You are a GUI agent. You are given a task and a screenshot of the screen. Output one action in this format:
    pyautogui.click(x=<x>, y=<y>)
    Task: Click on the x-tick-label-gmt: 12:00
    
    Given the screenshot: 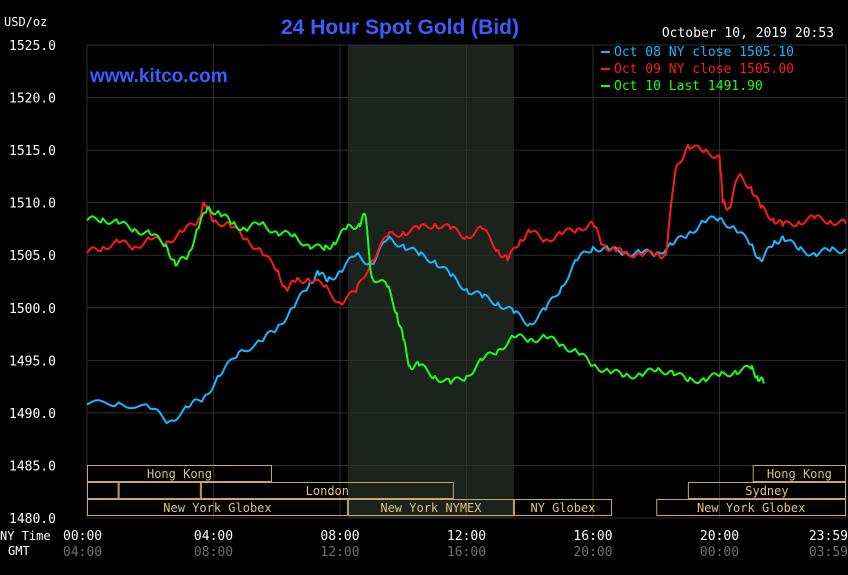 What is the action you would take?
    pyautogui.click(x=339, y=552)
    